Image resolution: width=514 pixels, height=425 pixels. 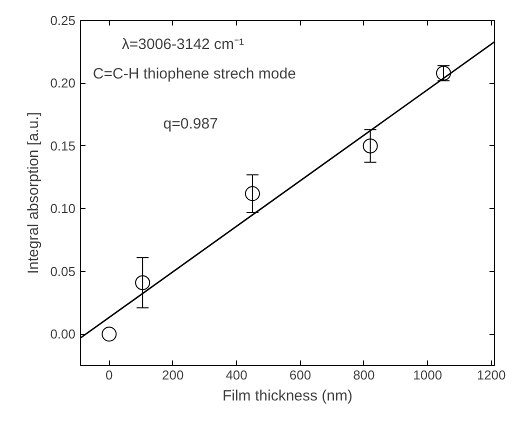 I want to click on y-tick-label: 0.25, so click(x=63, y=20).